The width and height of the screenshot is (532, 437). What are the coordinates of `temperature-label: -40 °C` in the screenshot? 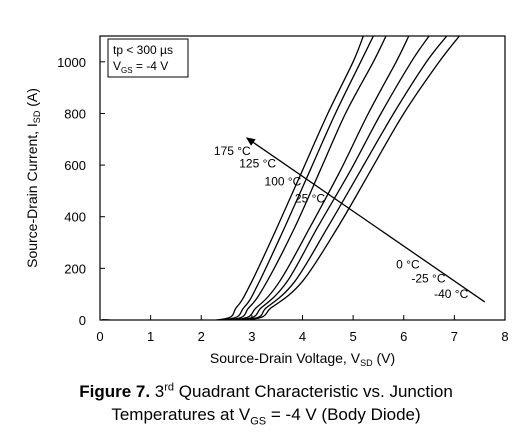 It's located at (451, 294).